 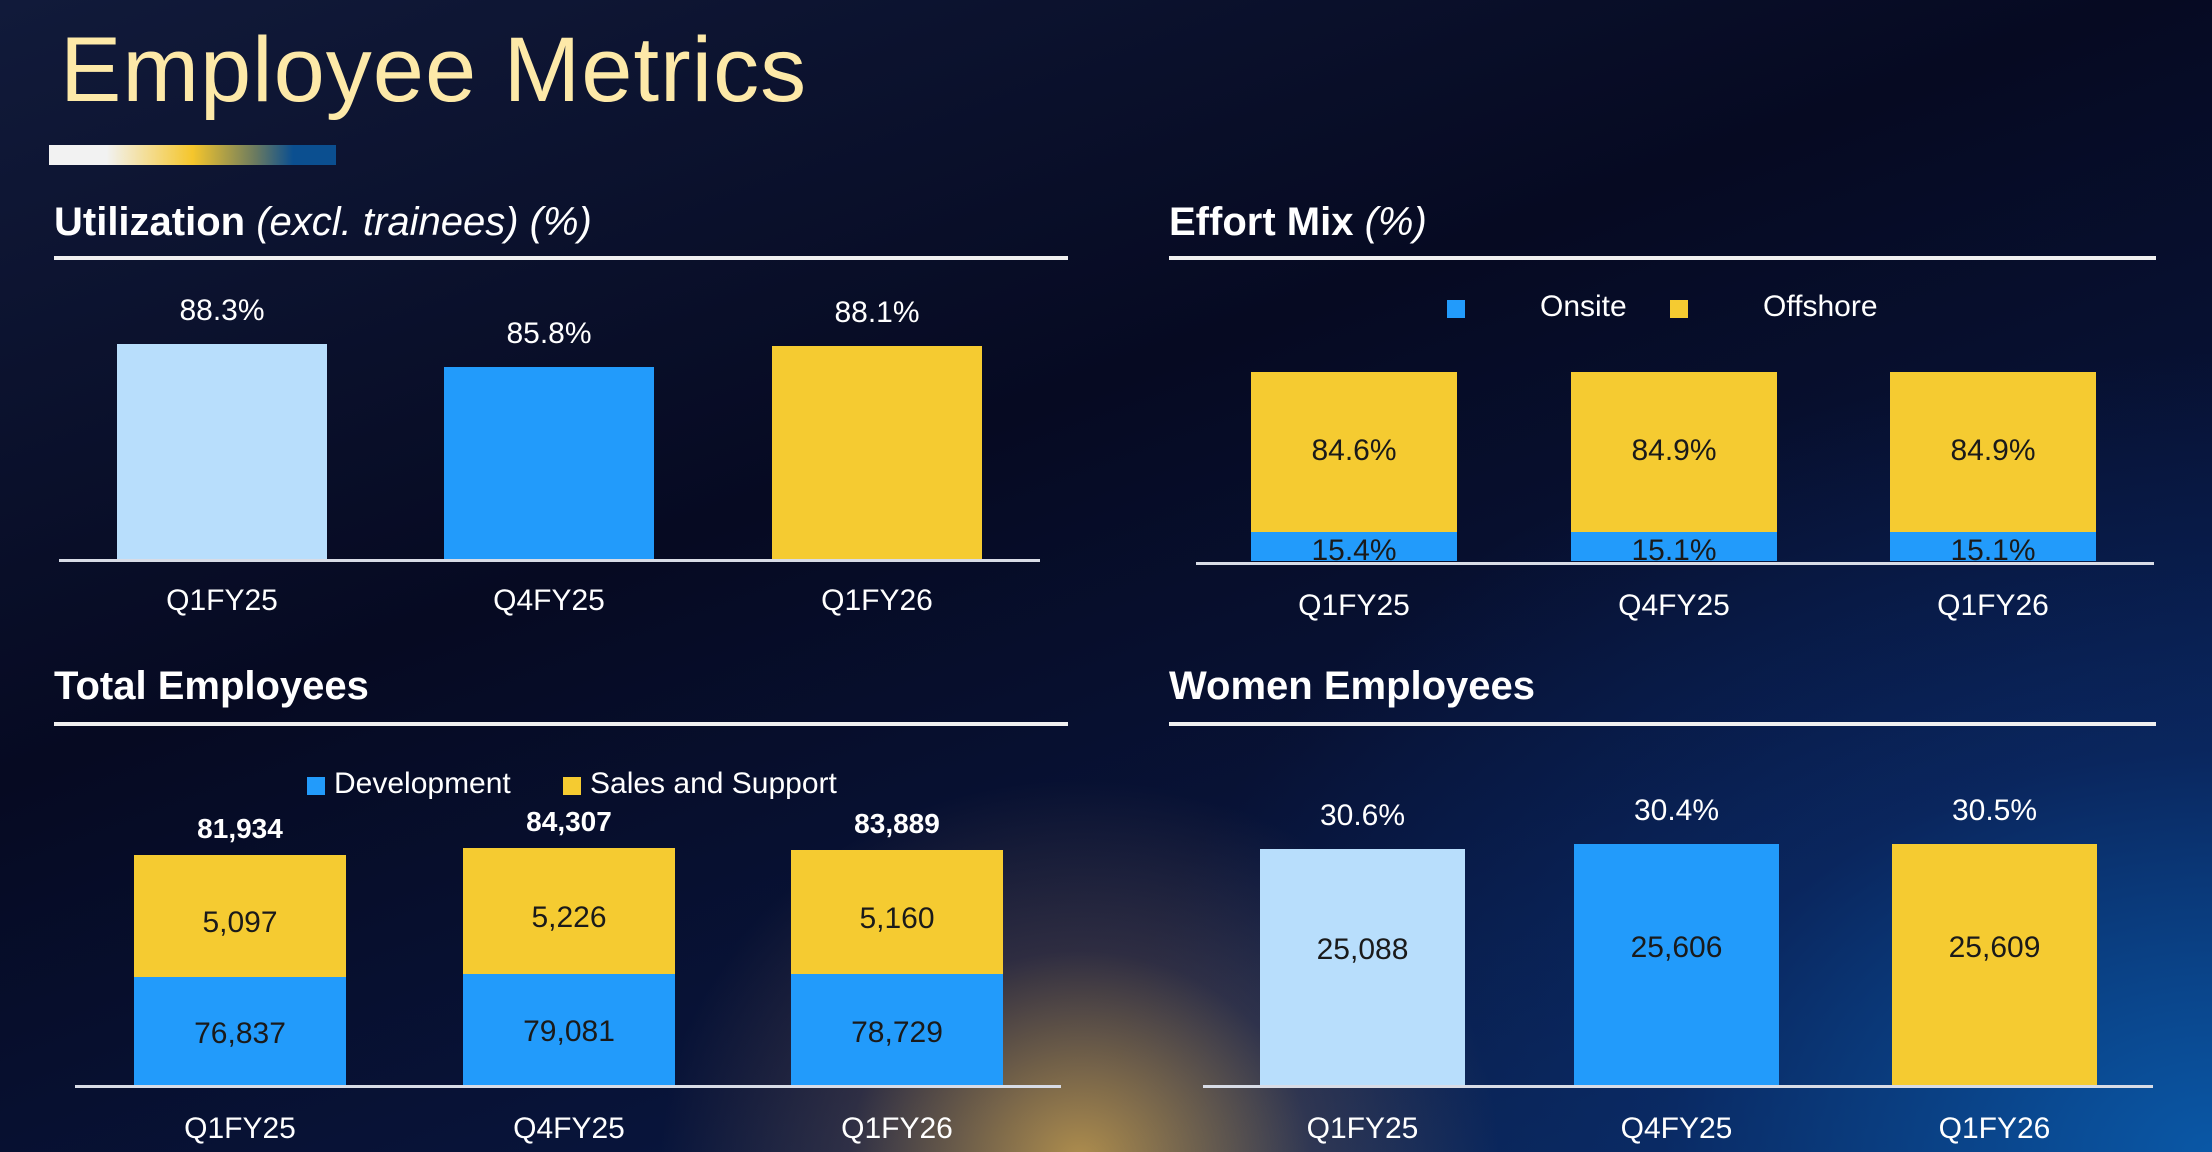 What do you see at coordinates (1676, 947) in the screenshot?
I see `women-value-label: 25,606` at bounding box center [1676, 947].